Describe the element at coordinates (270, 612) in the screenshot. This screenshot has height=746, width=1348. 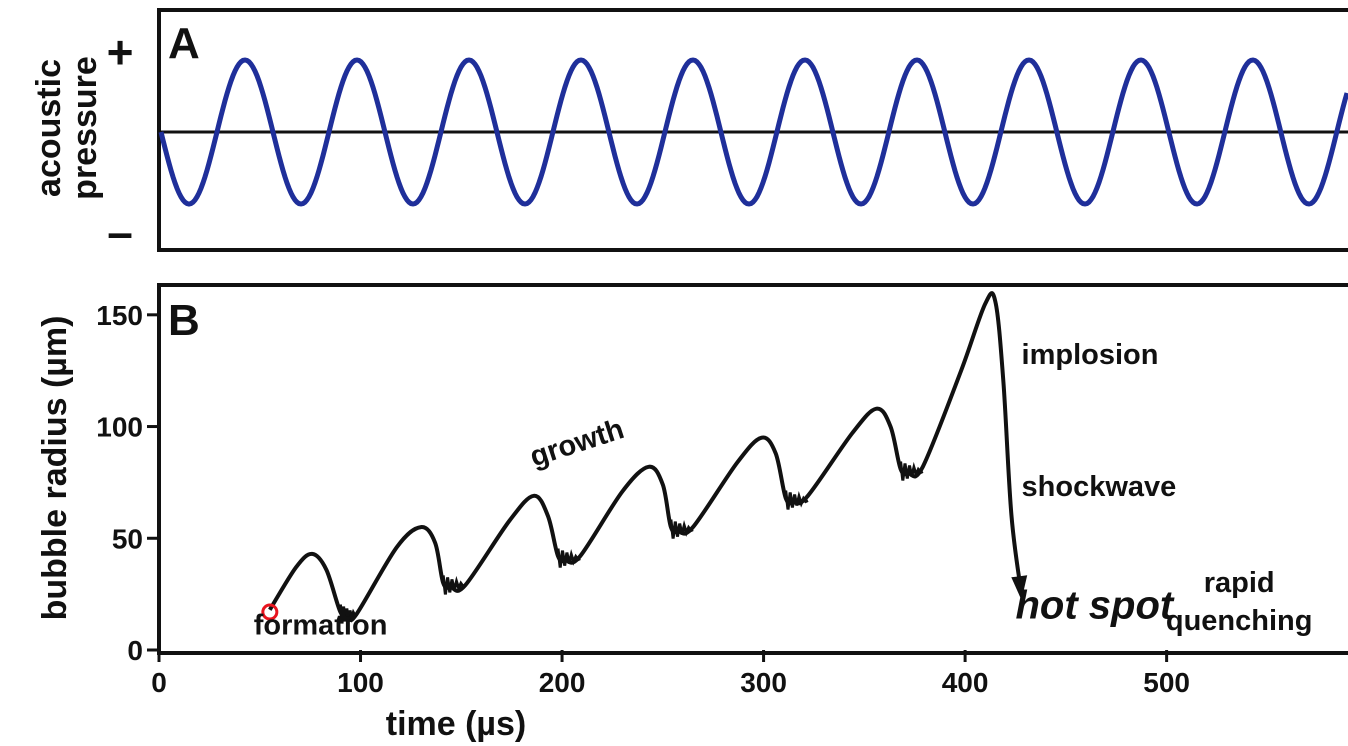
I see `formation-marker` at that location.